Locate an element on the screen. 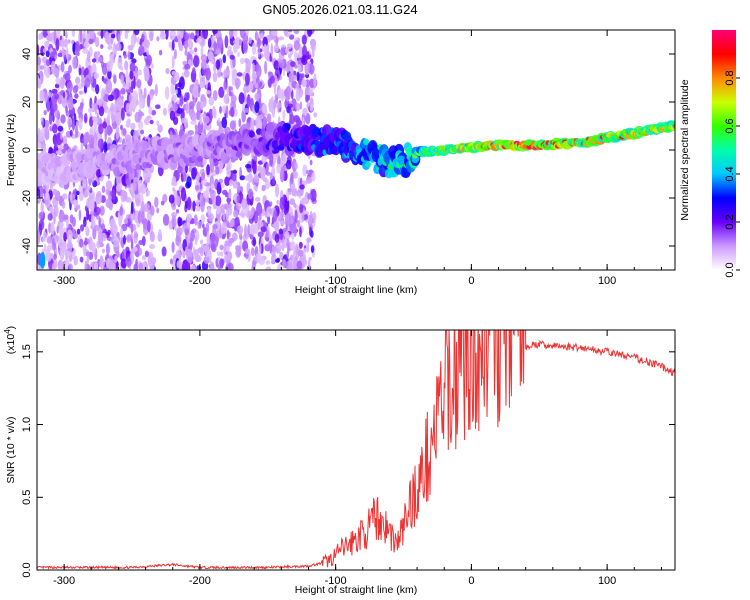  colorbar is located at coordinates (724, 150).